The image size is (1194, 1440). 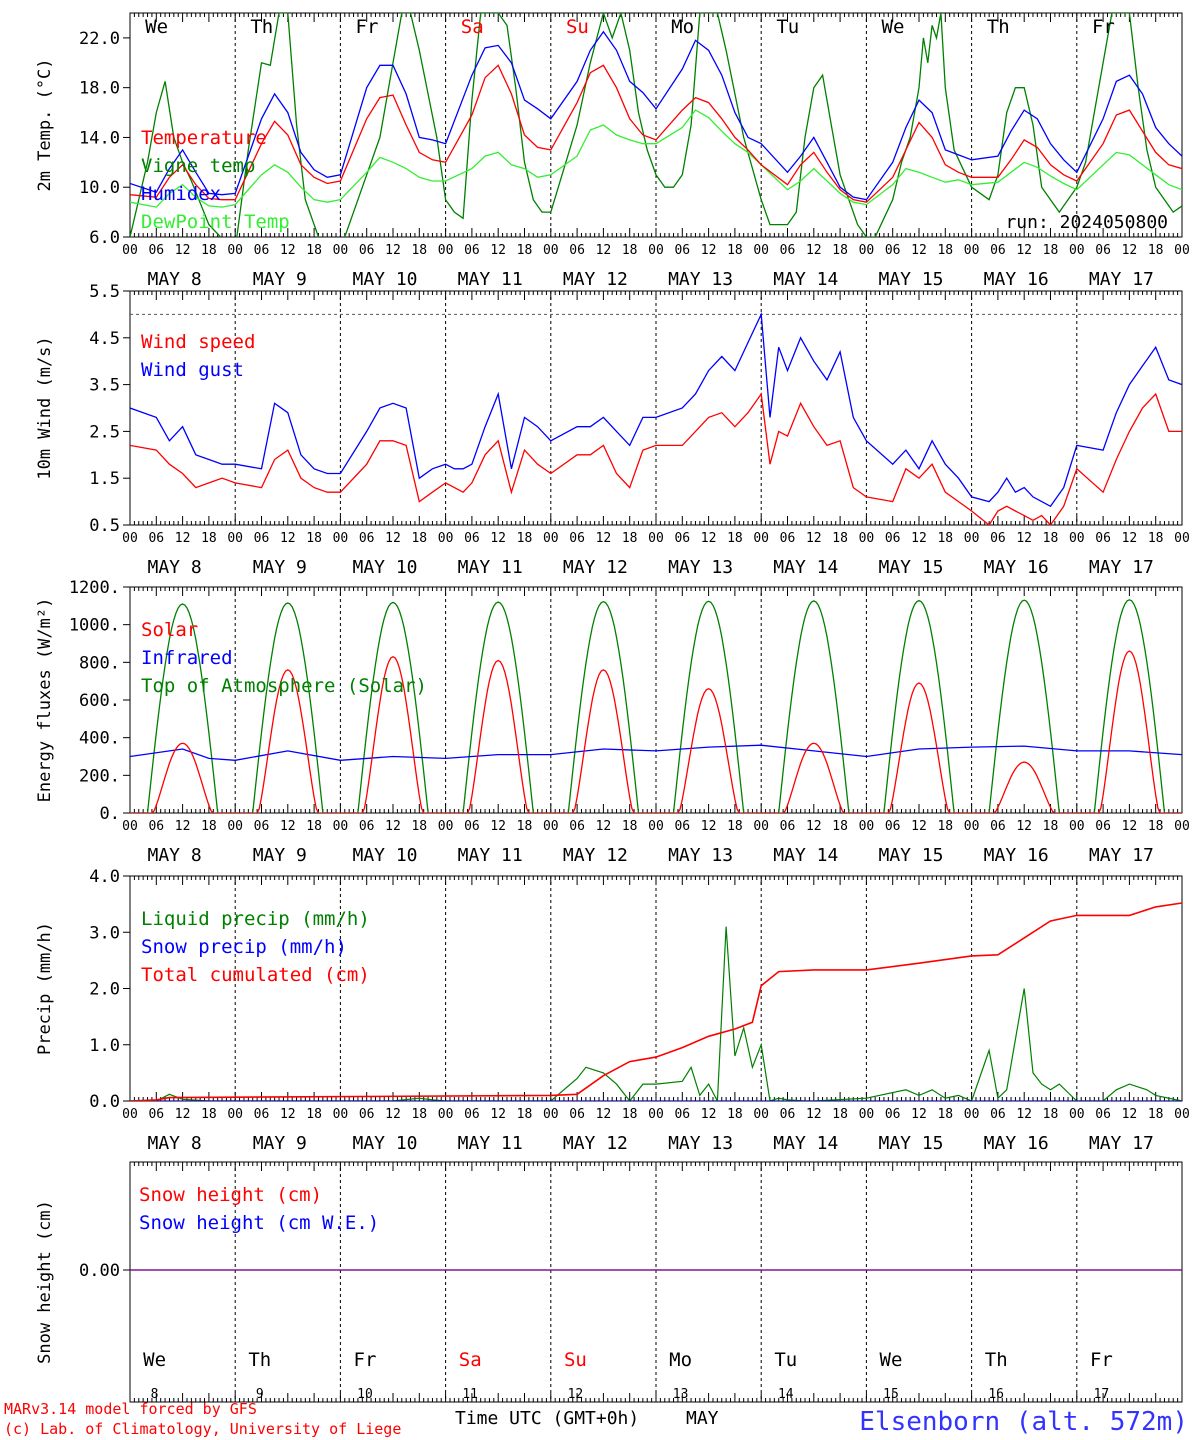 I want to click on temperature-lines, so click(x=656, y=125).